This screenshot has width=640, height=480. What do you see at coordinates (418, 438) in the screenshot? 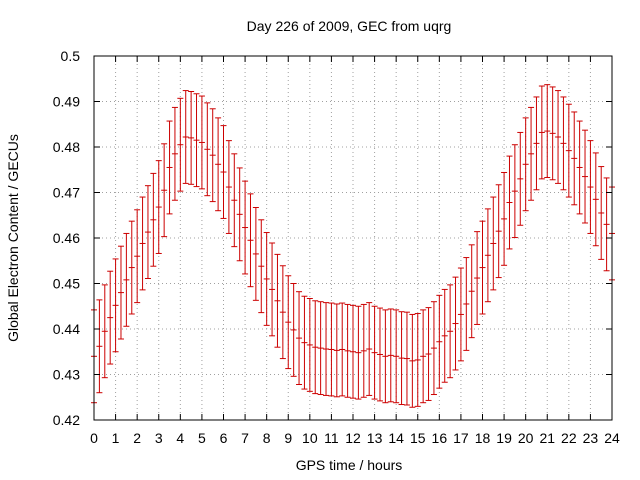
I see `x-tick-label: 15` at bounding box center [418, 438].